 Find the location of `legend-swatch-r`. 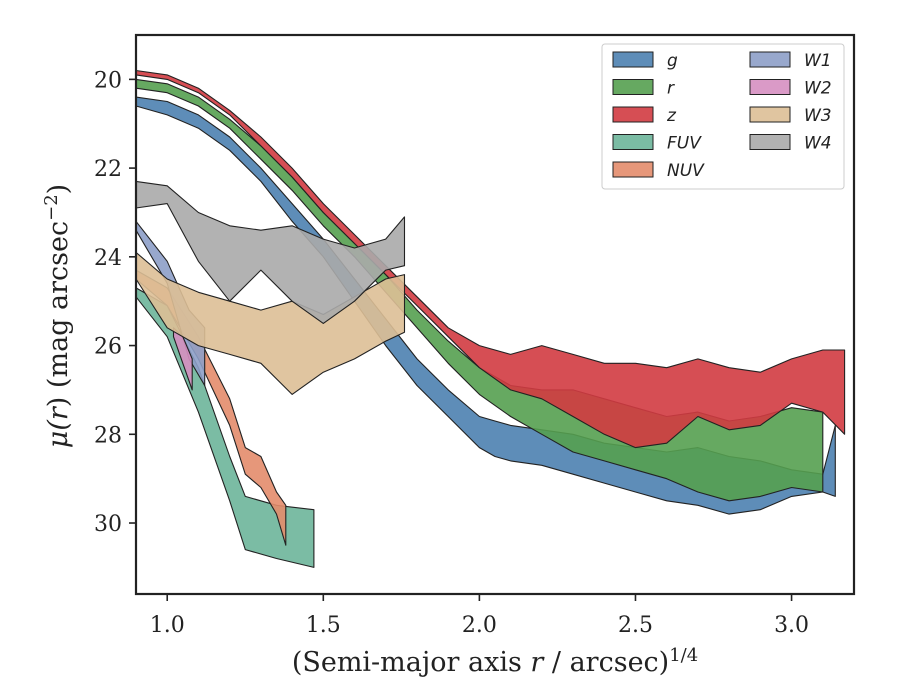

legend-swatch-r is located at coordinates (633, 87).